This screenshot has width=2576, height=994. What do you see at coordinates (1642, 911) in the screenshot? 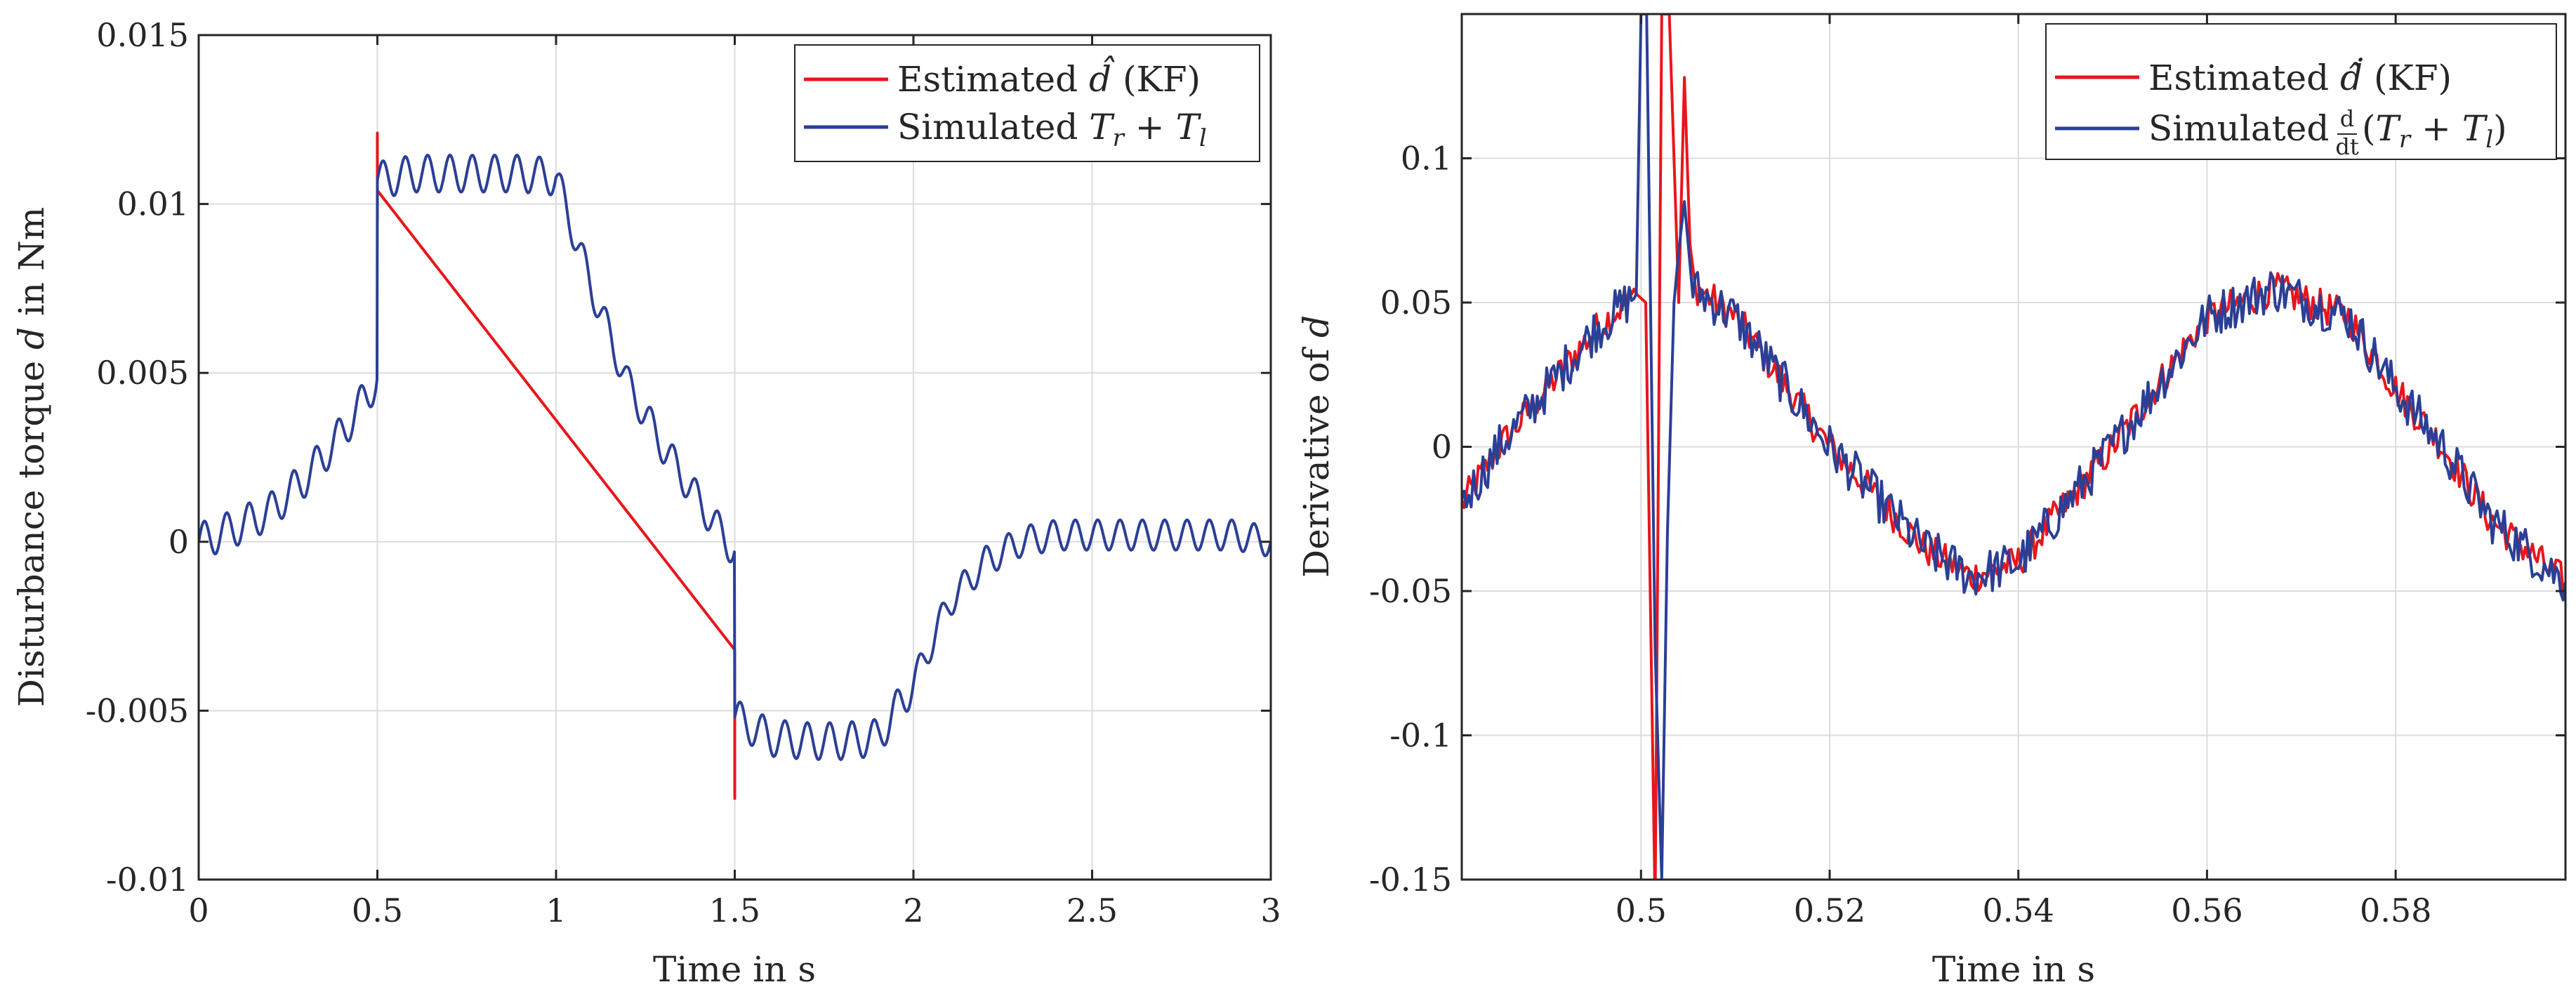
I see `right-x-tick-label: 0.5` at bounding box center [1642, 911].